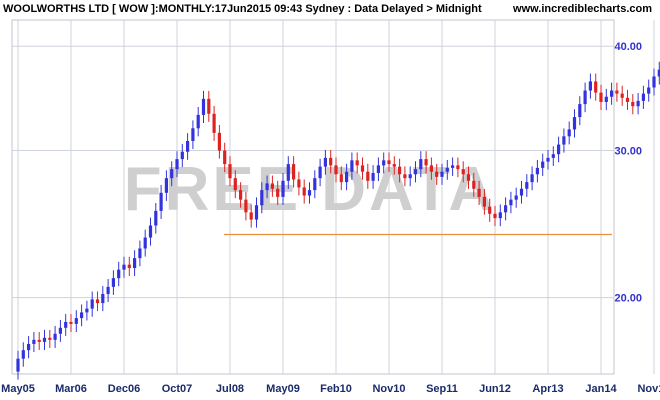 This screenshot has height=400, width=660. I want to click on x-tick-label: May05, so click(18, 389).